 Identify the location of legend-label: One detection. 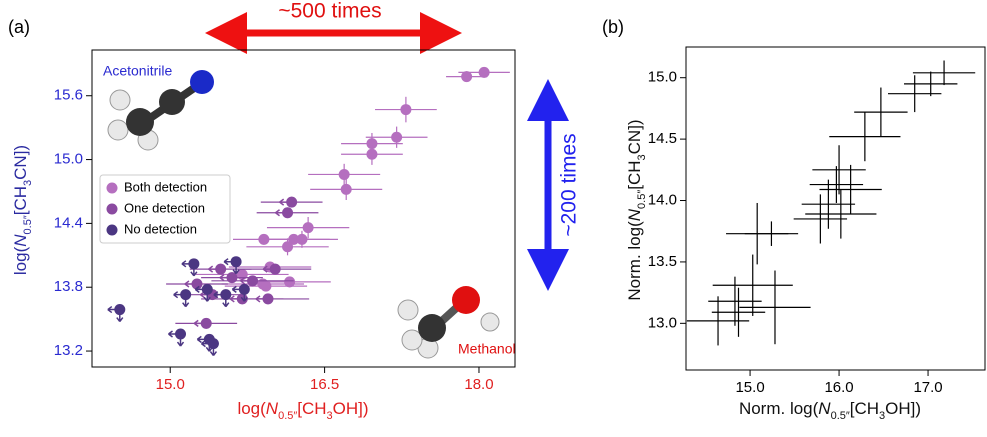
(164, 207).